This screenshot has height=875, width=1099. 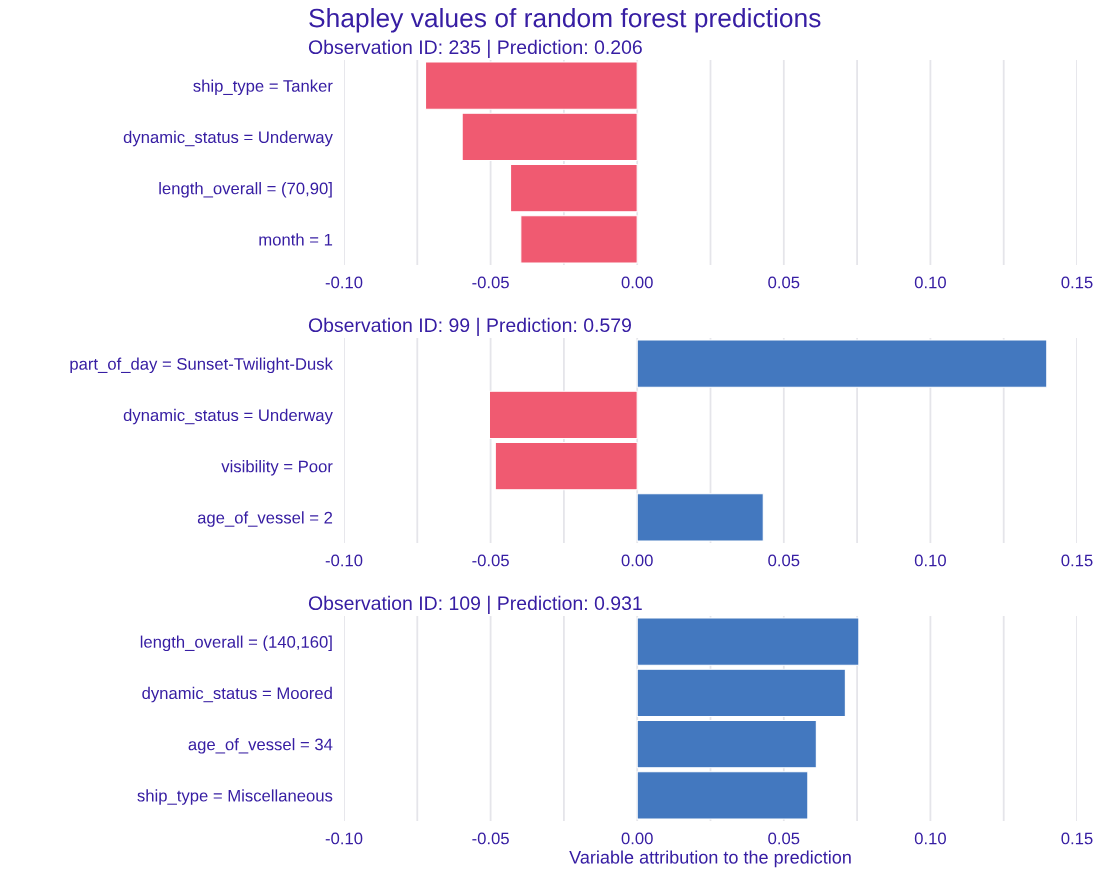 What do you see at coordinates (235, 797) in the screenshot?
I see `y-tick-label: ship_type = Miscellaneous` at bounding box center [235, 797].